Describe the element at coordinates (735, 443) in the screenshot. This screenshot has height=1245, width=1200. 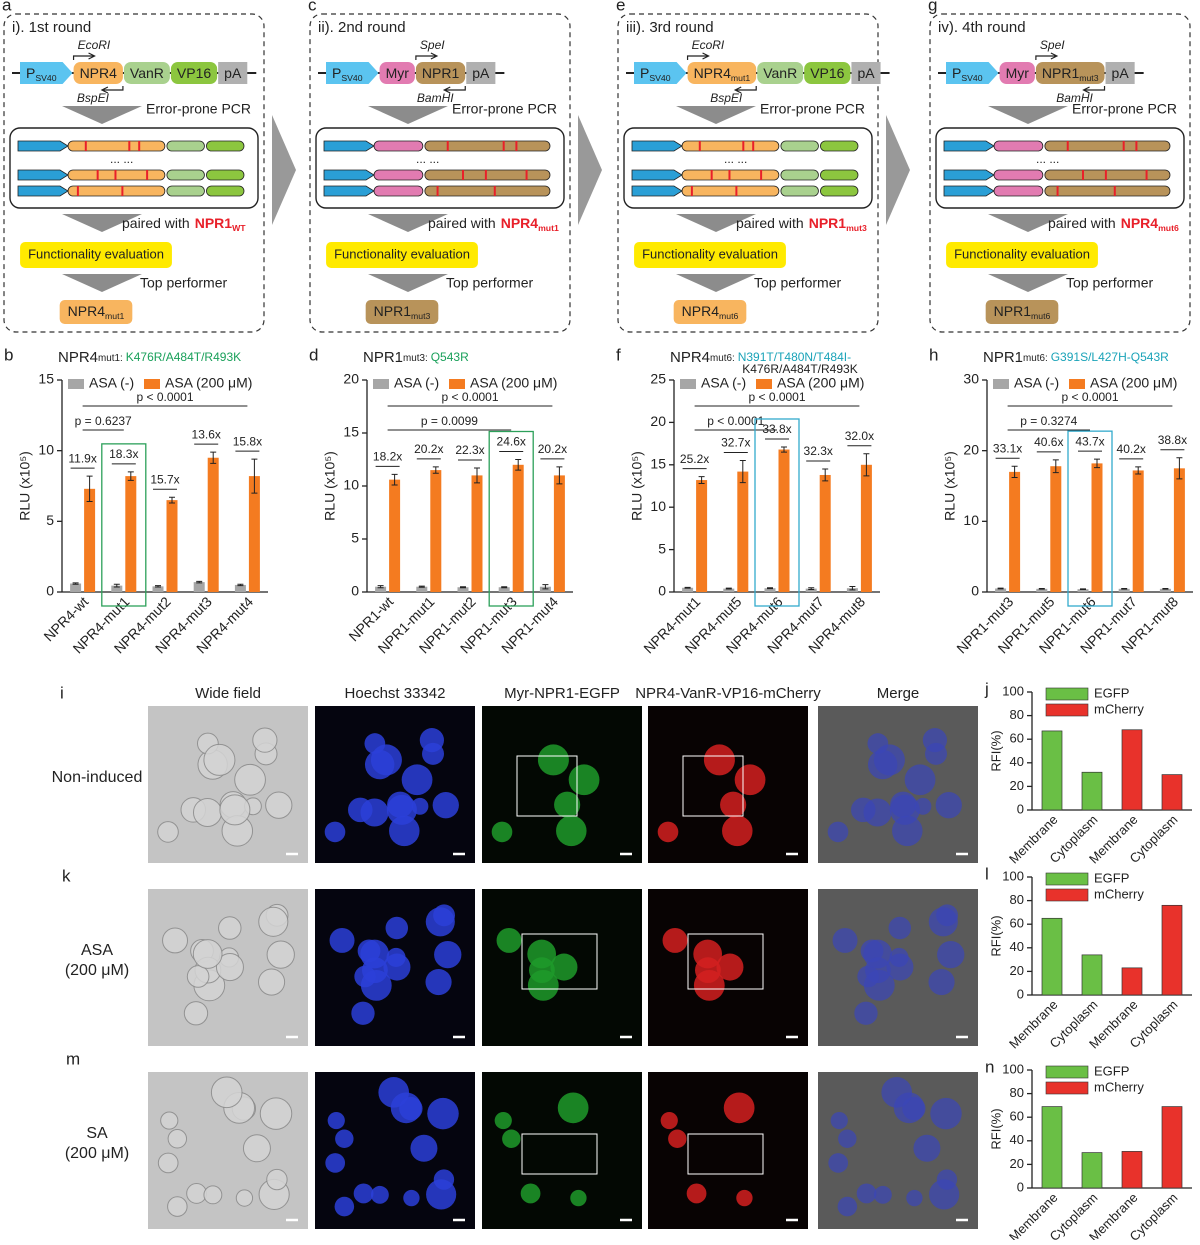
I see `fold-label: 32.7x` at that location.